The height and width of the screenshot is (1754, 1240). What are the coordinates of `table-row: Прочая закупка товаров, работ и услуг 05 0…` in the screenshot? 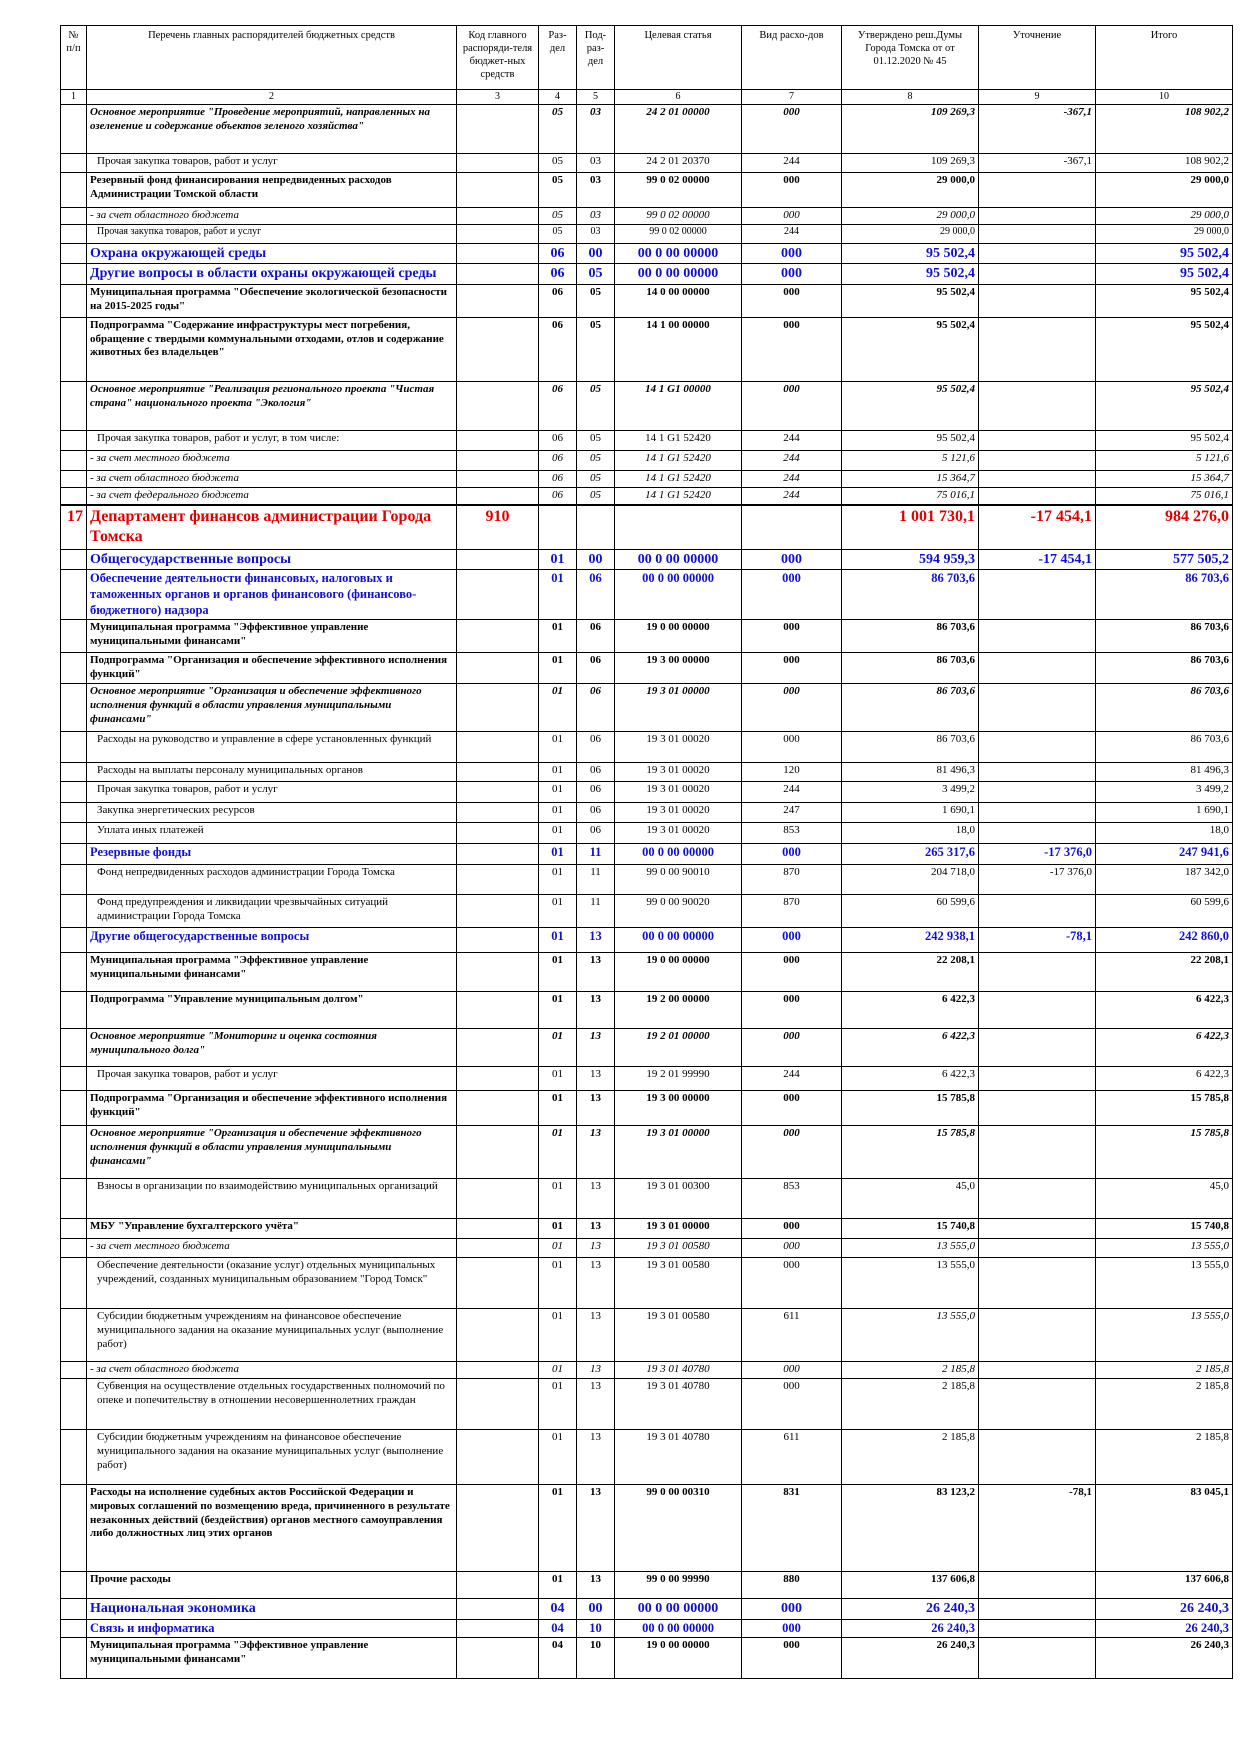 It's located at (646, 233).